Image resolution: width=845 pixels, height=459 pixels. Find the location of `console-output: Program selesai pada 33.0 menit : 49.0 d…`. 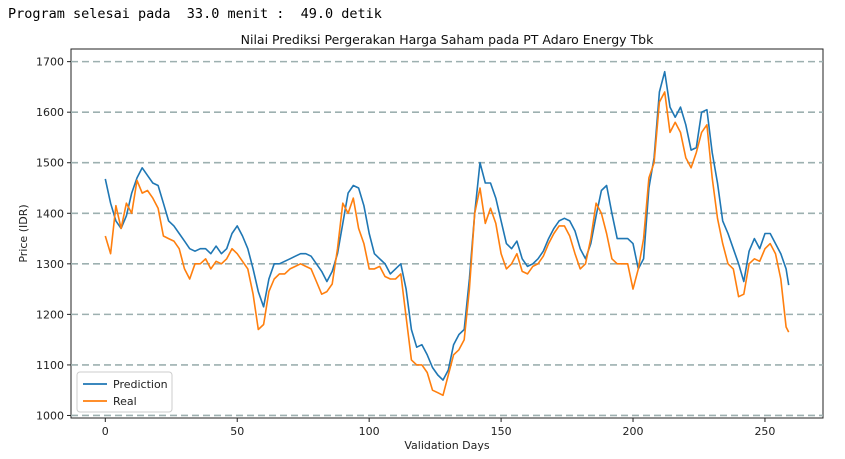

console-output: Program selesai pada 33.0 menit : 49.0 d… is located at coordinates (195, 14).